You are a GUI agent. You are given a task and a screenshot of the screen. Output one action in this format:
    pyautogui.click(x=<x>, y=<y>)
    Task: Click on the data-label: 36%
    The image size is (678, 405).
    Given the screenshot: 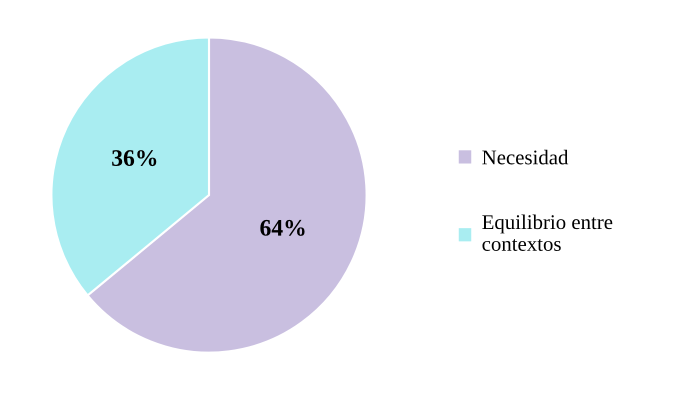 What is the action you would take?
    pyautogui.click(x=134, y=158)
    